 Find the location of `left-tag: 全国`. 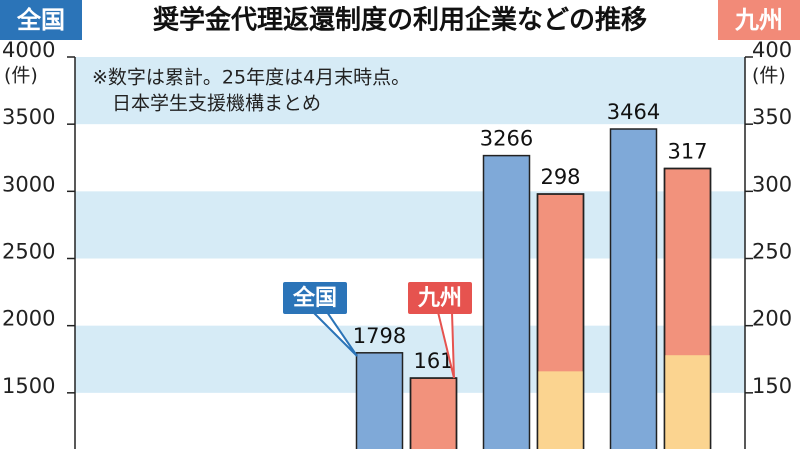

left-tag: 全国 is located at coordinates (40, 20).